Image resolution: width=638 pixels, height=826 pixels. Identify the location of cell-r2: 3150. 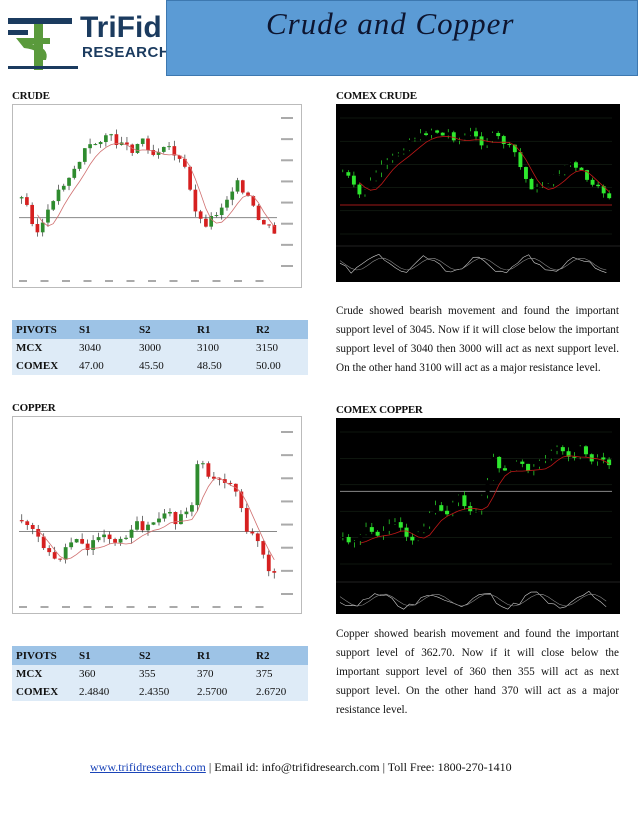
(280, 348).